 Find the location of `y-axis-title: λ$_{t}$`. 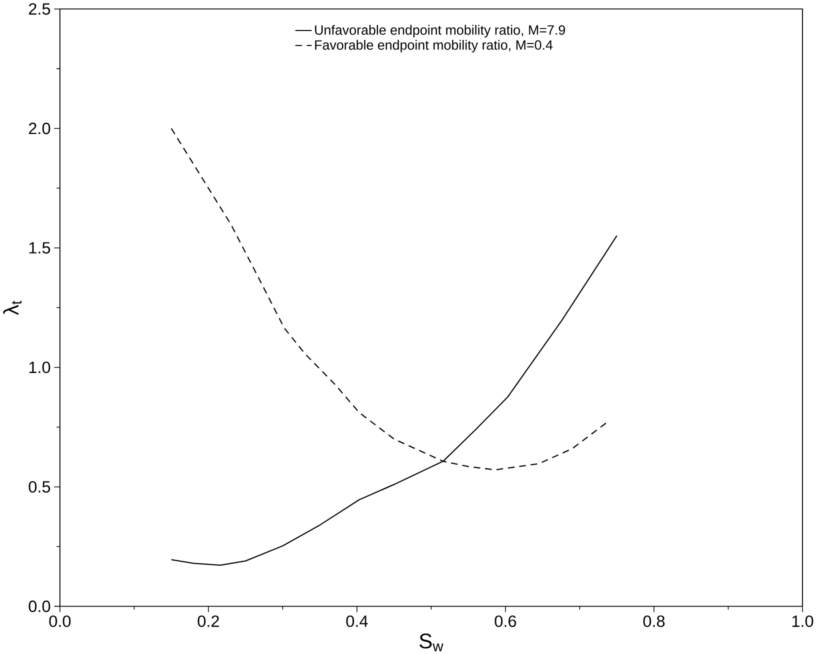

y-axis-title: λ$_{t}$ is located at coordinates (12, 307).